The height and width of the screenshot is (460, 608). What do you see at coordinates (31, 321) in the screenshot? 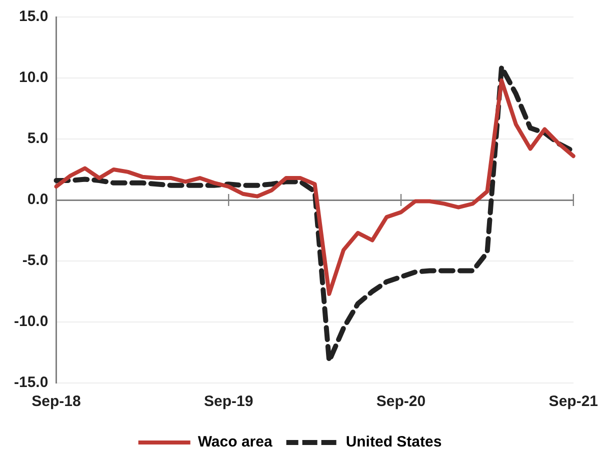
I see `y-tick-label: -10.0` at bounding box center [31, 321].